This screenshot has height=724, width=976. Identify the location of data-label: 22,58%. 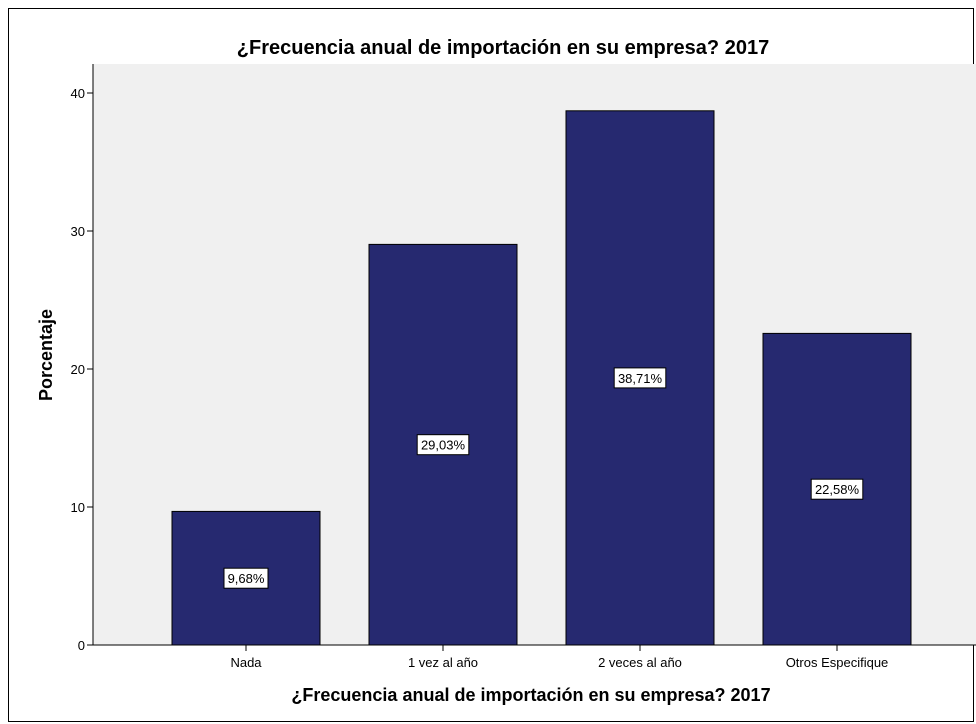
(837, 489).